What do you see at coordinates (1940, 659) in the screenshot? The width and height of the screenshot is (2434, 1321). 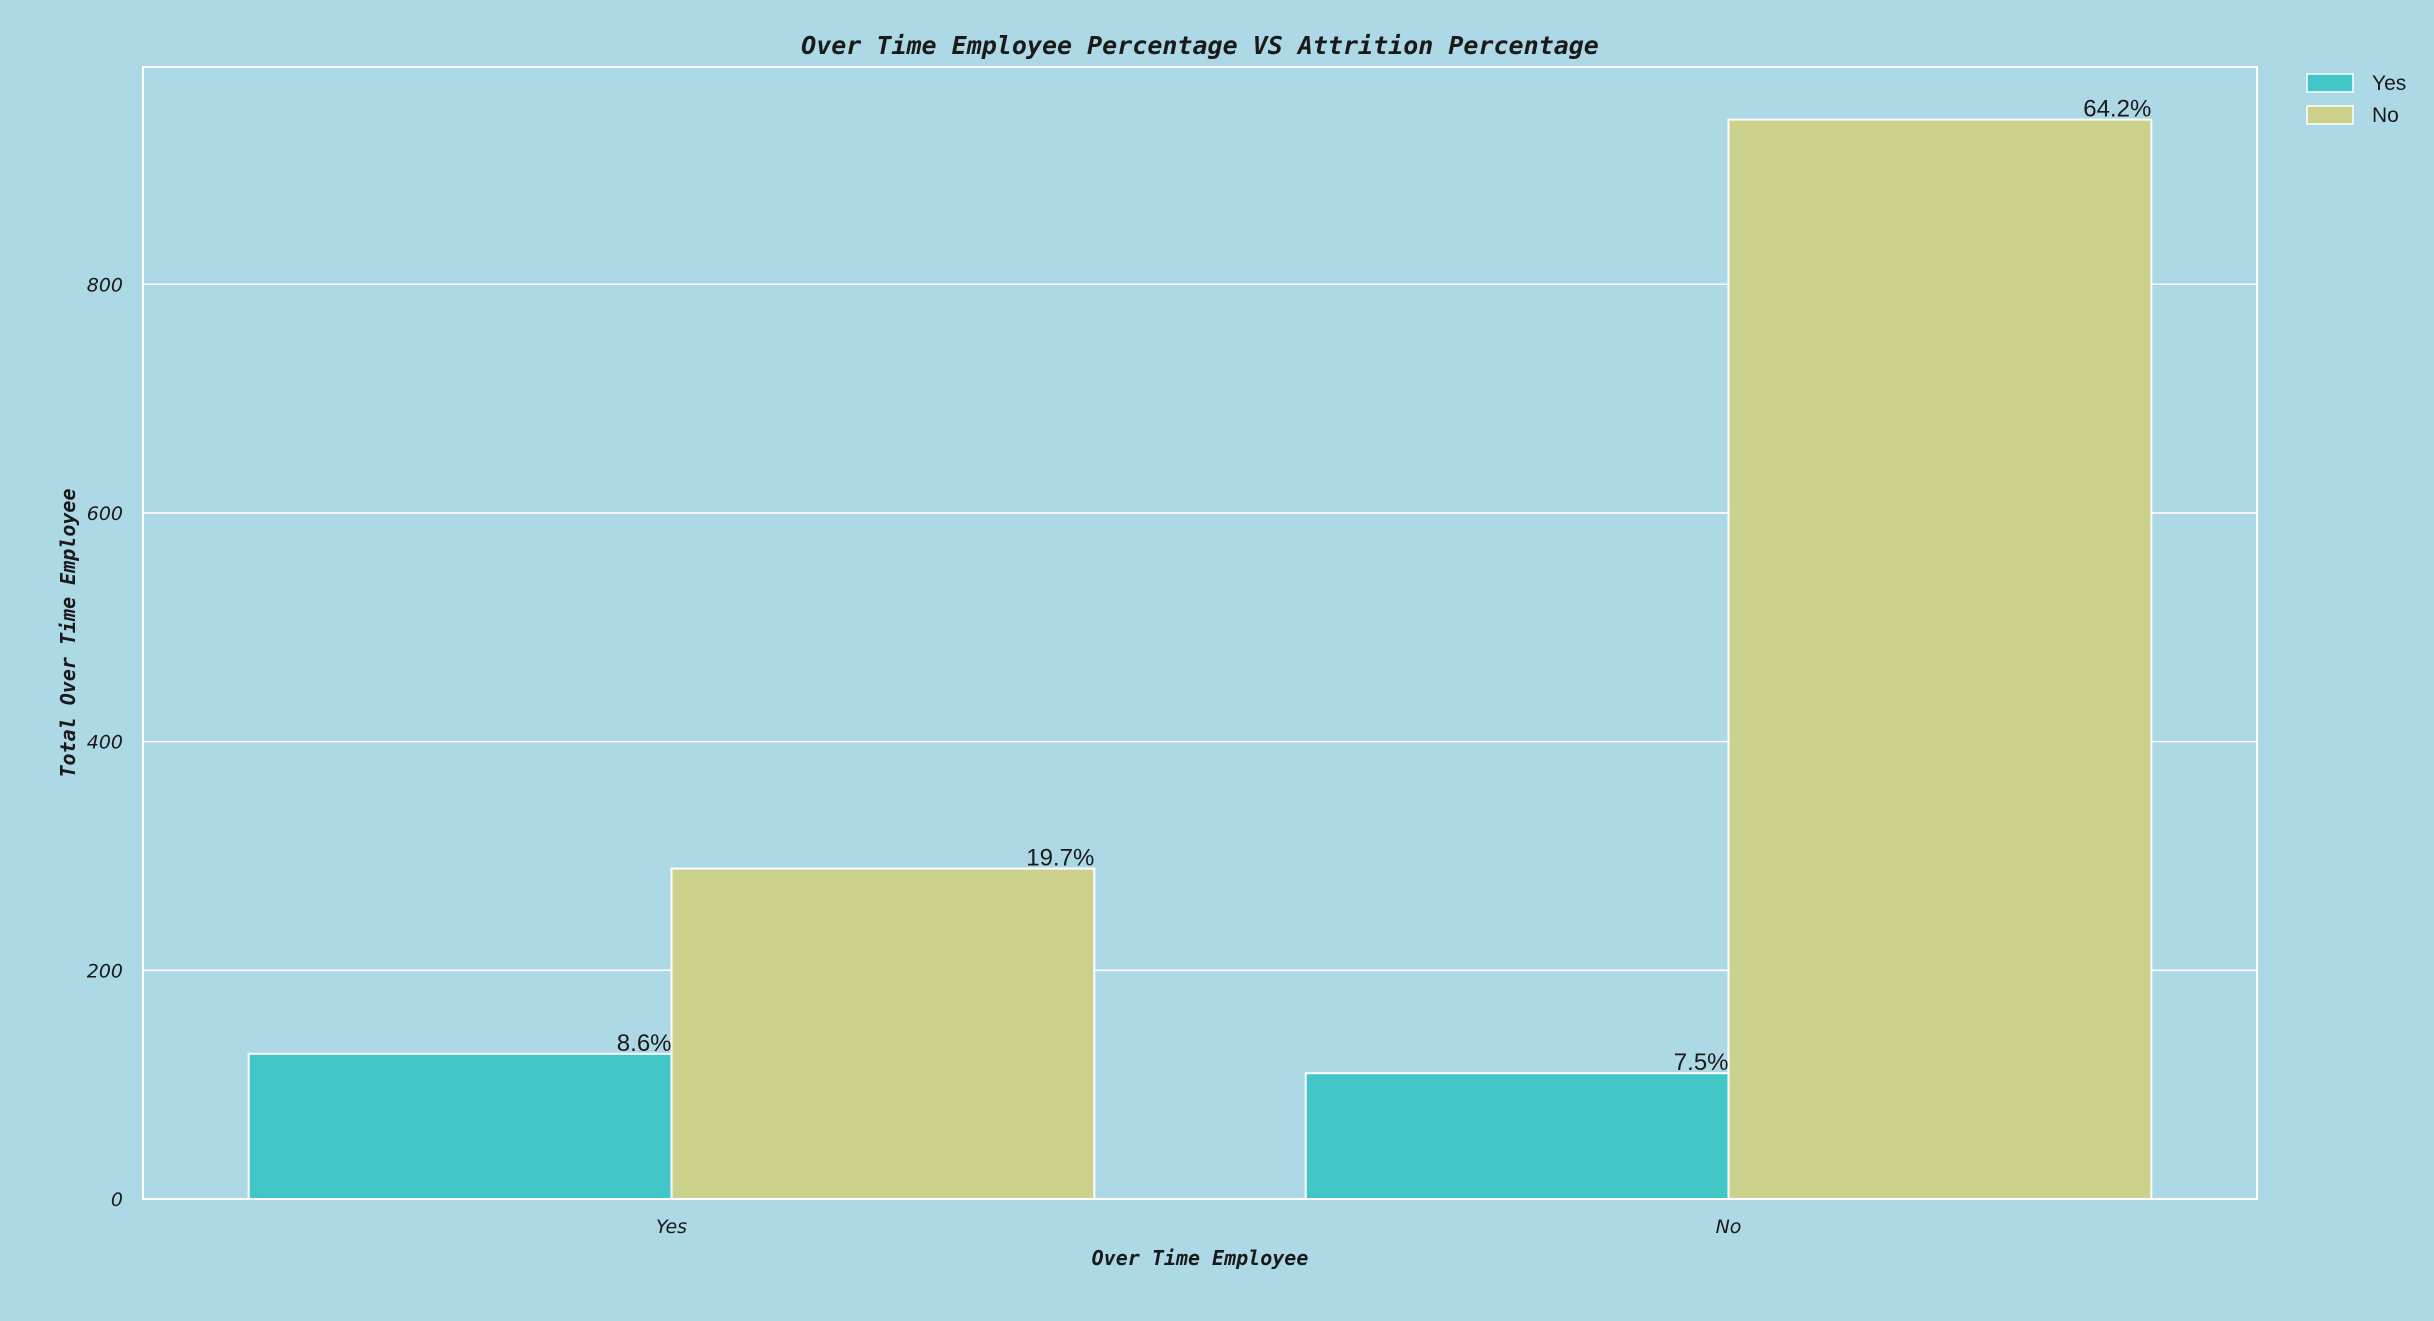 I see `bar-no-no` at bounding box center [1940, 659].